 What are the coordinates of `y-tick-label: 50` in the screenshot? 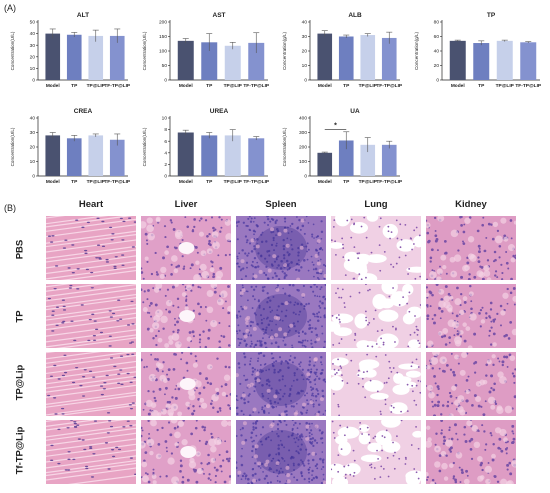 It's located at (33, 23).